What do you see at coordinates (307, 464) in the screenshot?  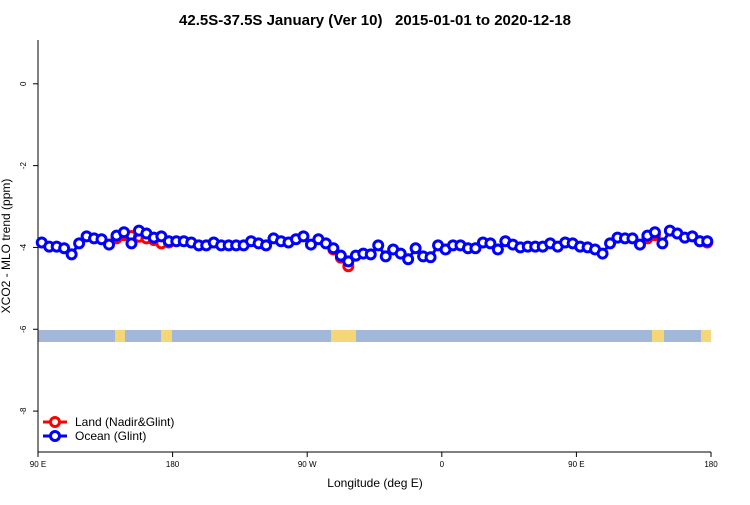 I see `x-tick-label: 90 W` at bounding box center [307, 464].